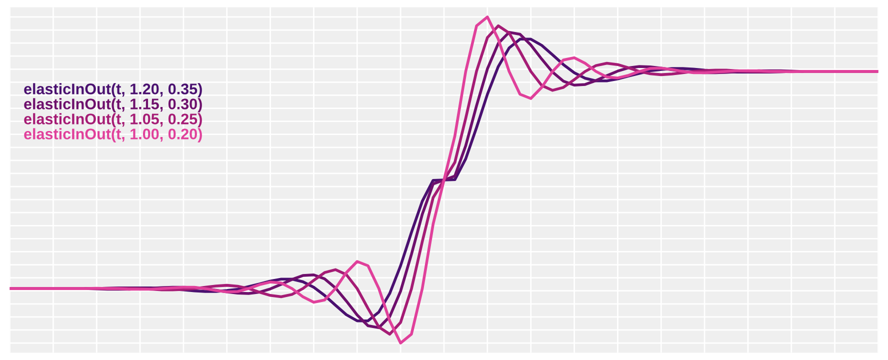 This screenshot has width=888, height=360. Describe the element at coordinates (113, 90) in the screenshot. I see `text: elasticInOut(t, 1.20, 0.35)` at that location.